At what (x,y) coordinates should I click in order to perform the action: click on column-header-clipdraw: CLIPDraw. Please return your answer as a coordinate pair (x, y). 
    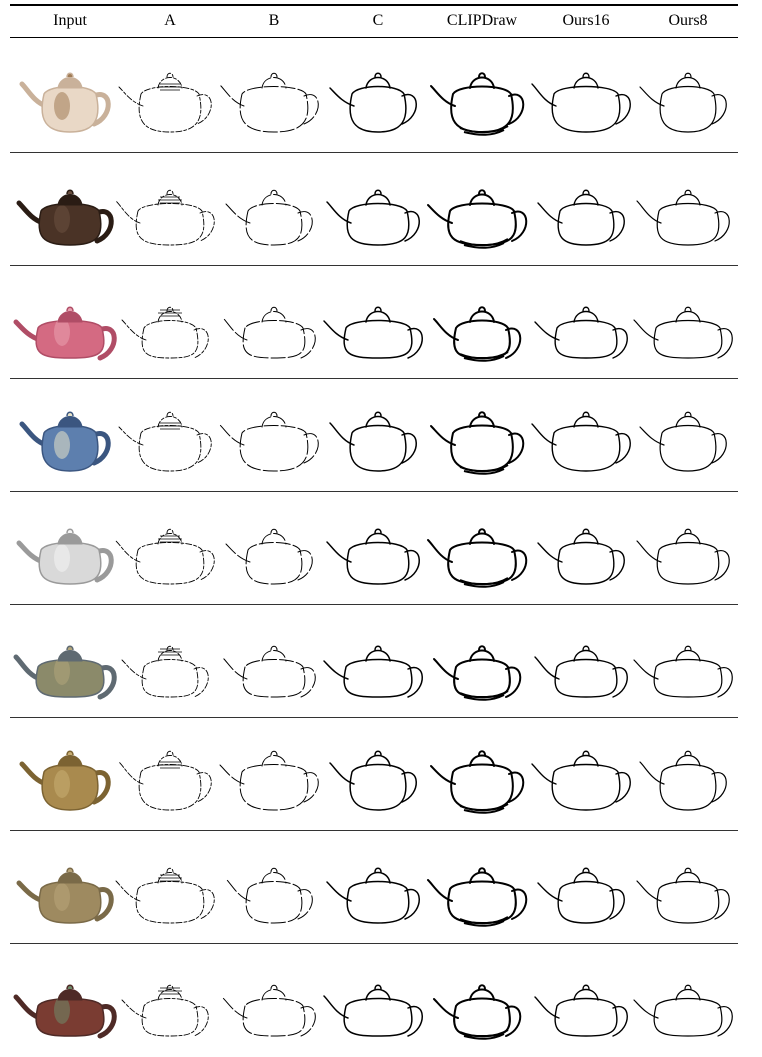
    Looking at the image, I should click on (482, 20).